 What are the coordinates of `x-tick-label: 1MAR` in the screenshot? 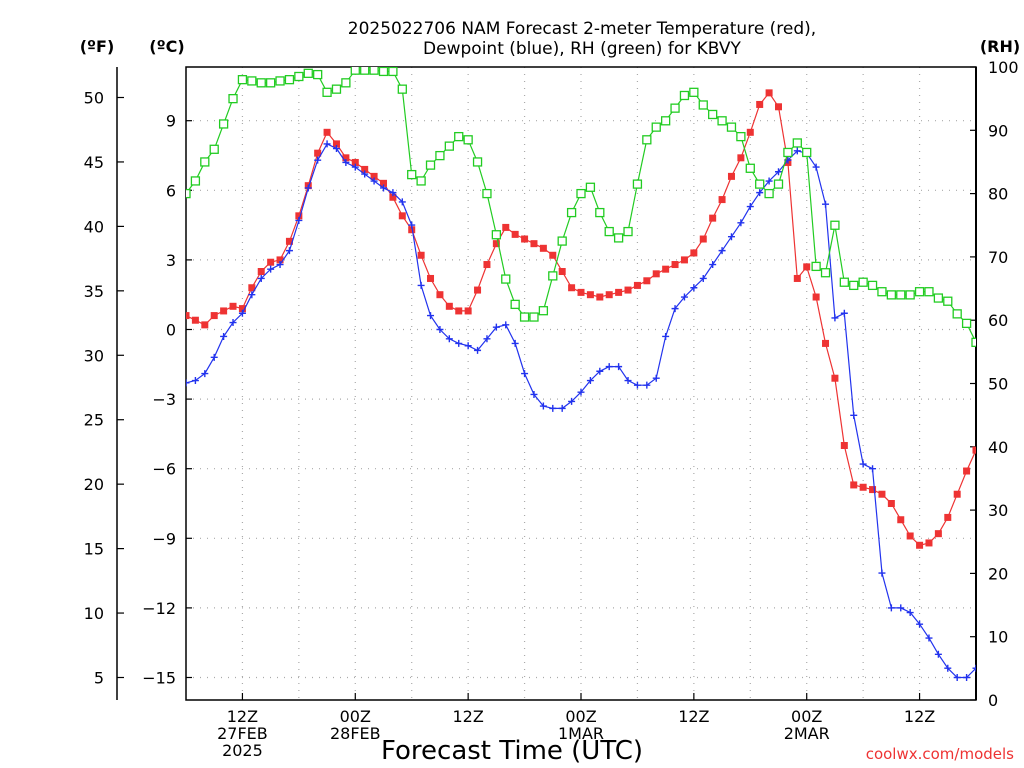 It's located at (581, 733).